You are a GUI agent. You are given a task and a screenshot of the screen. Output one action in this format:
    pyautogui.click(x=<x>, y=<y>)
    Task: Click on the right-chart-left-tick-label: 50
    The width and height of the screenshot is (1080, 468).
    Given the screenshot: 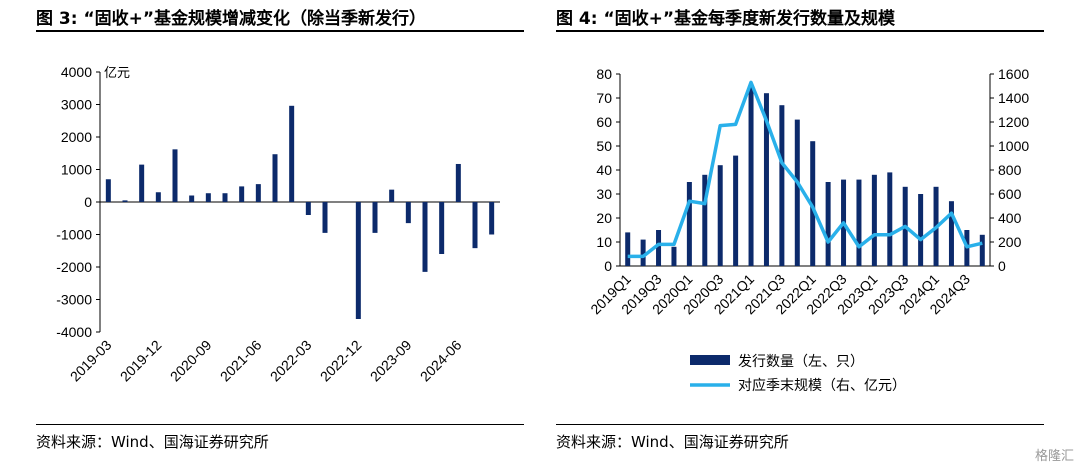 What is the action you would take?
    pyautogui.click(x=604, y=146)
    